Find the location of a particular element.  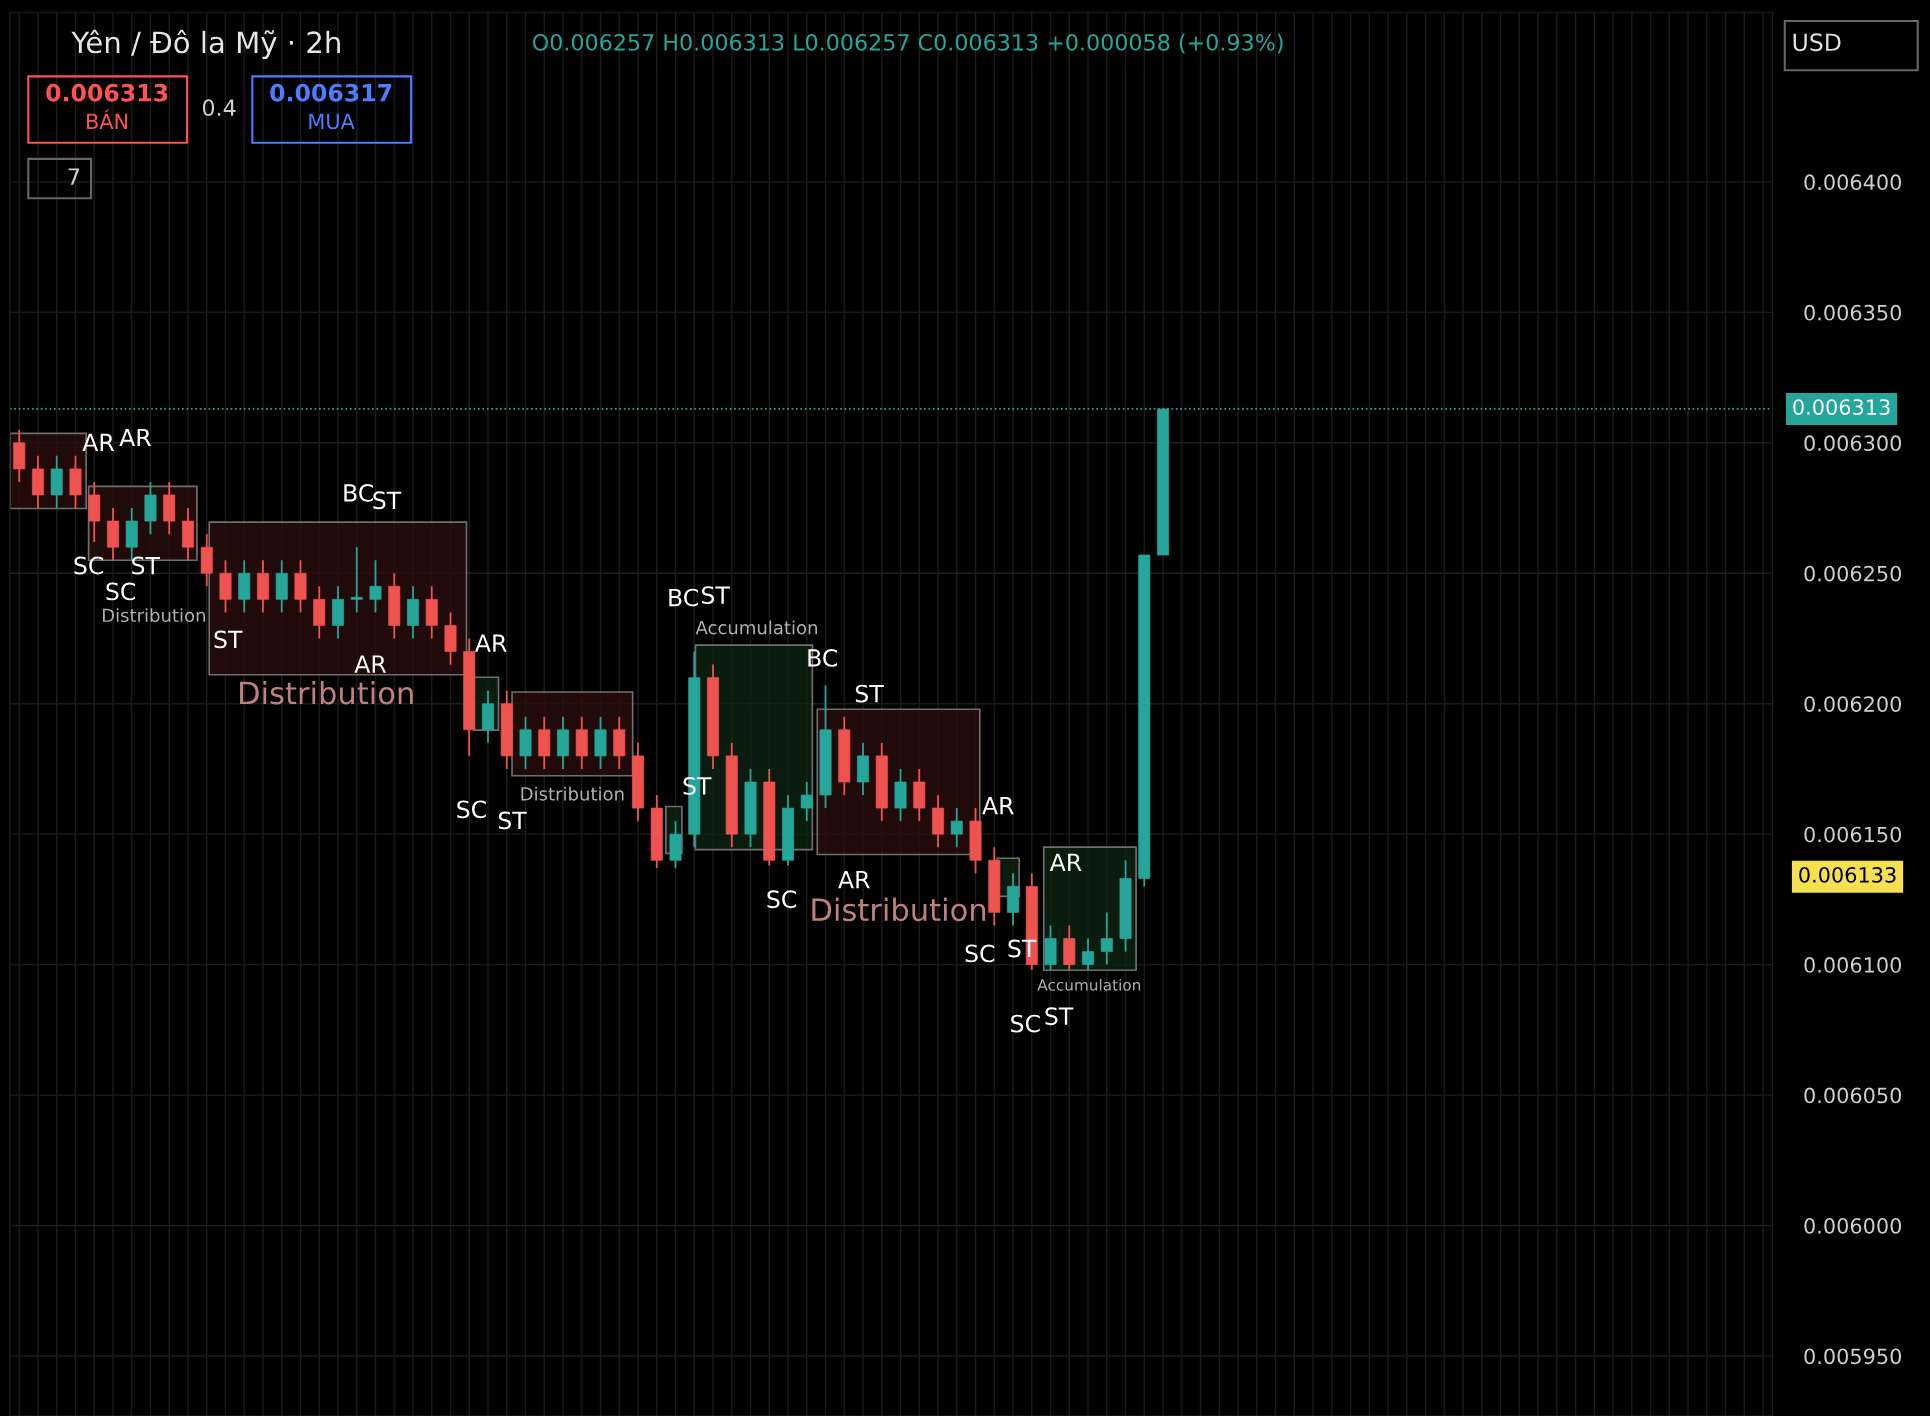

y-tick-label: 0.006300 is located at coordinates (1853, 443).